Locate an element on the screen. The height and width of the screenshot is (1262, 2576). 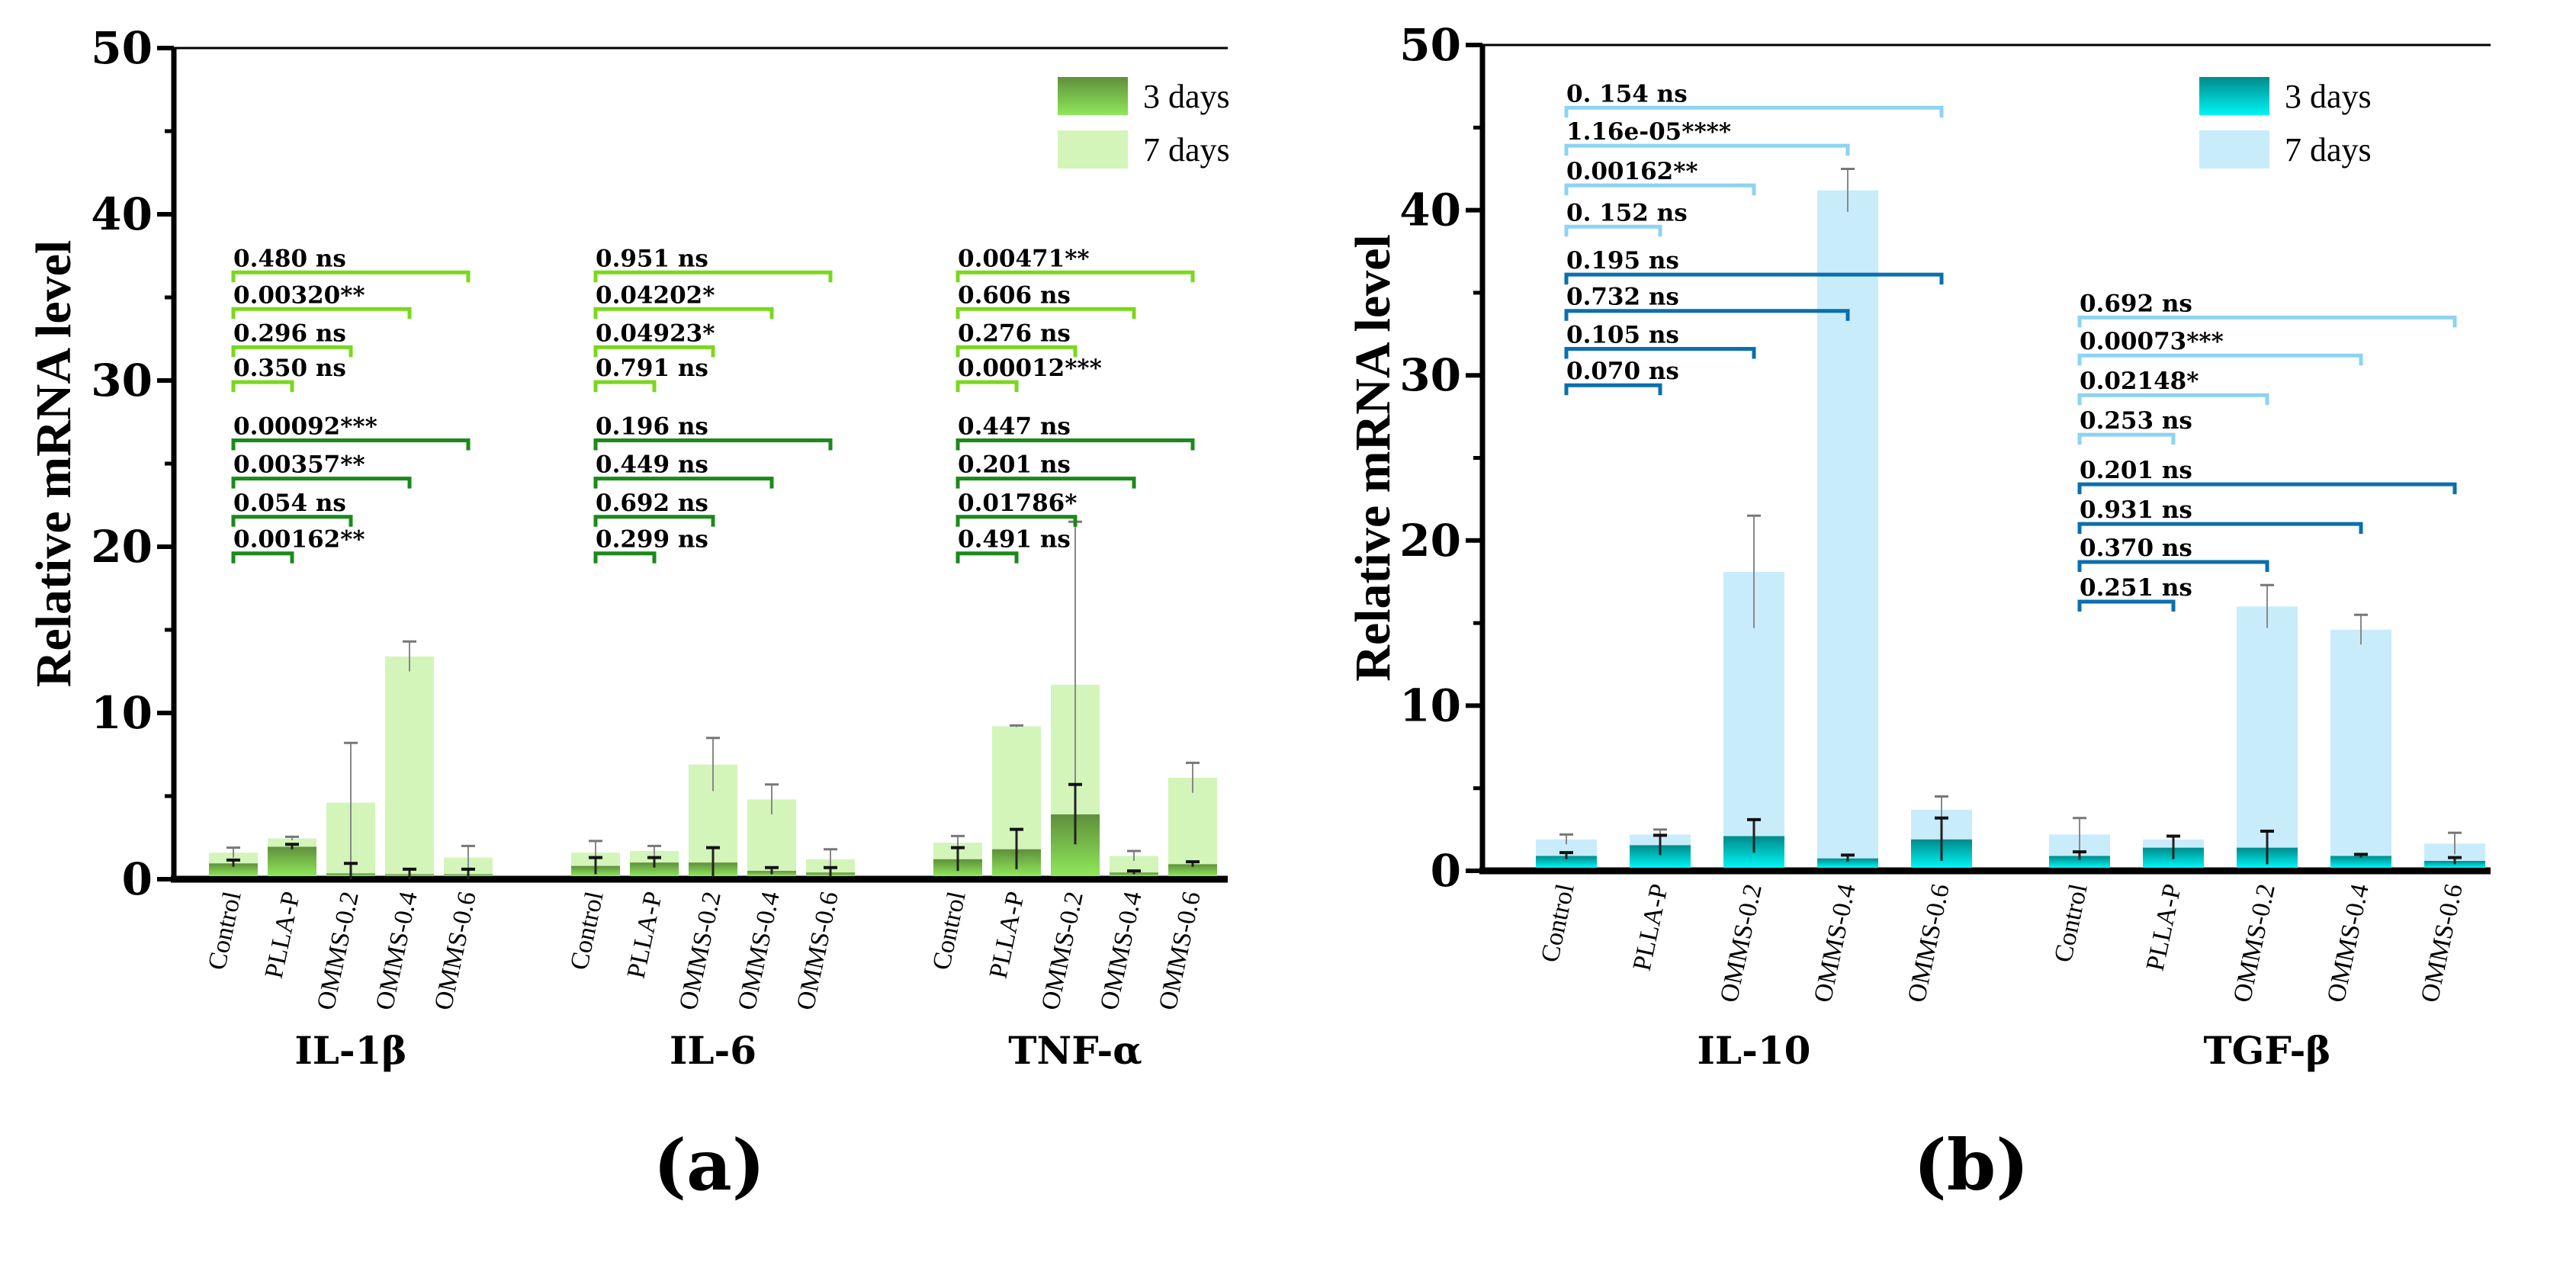
significance-label: 0.054 ns is located at coordinates (289, 503).